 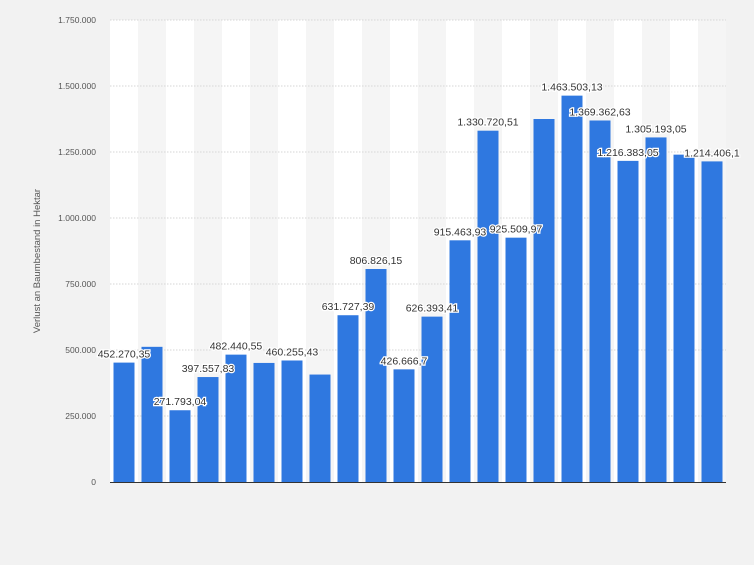 I want to click on y-tick-label: 0, so click(x=93, y=482).